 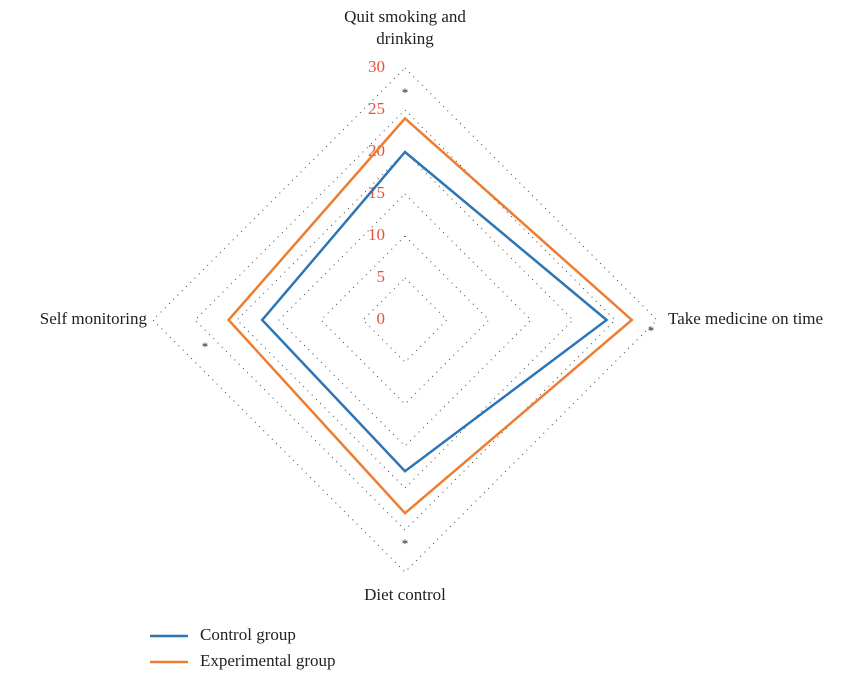 I want to click on r-tick-label: 15, so click(x=376, y=192).